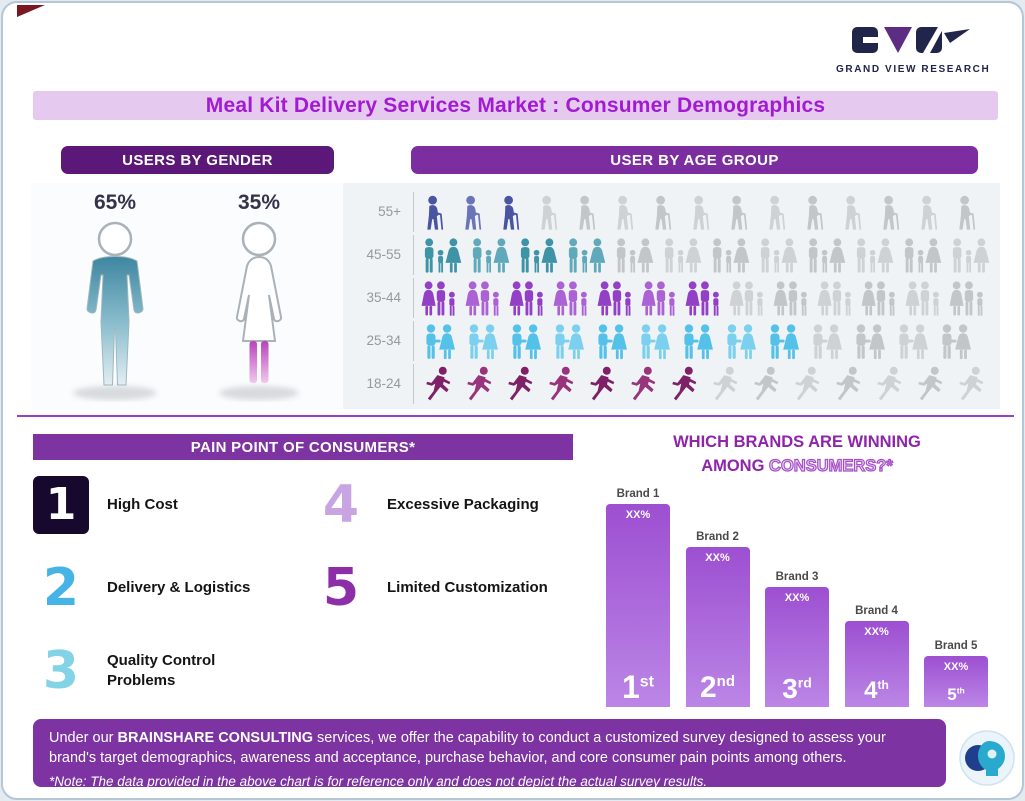 Image resolution: width=1025 pixels, height=801 pixels. I want to click on users-by-gender-header: USERS BY GENDER, so click(197, 160).